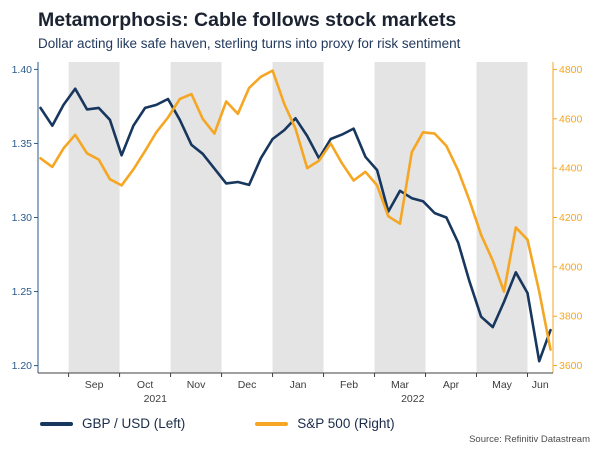 The height and width of the screenshot is (450, 600). Describe the element at coordinates (571, 366) in the screenshot. I see `svg-text: 3600` at that location.